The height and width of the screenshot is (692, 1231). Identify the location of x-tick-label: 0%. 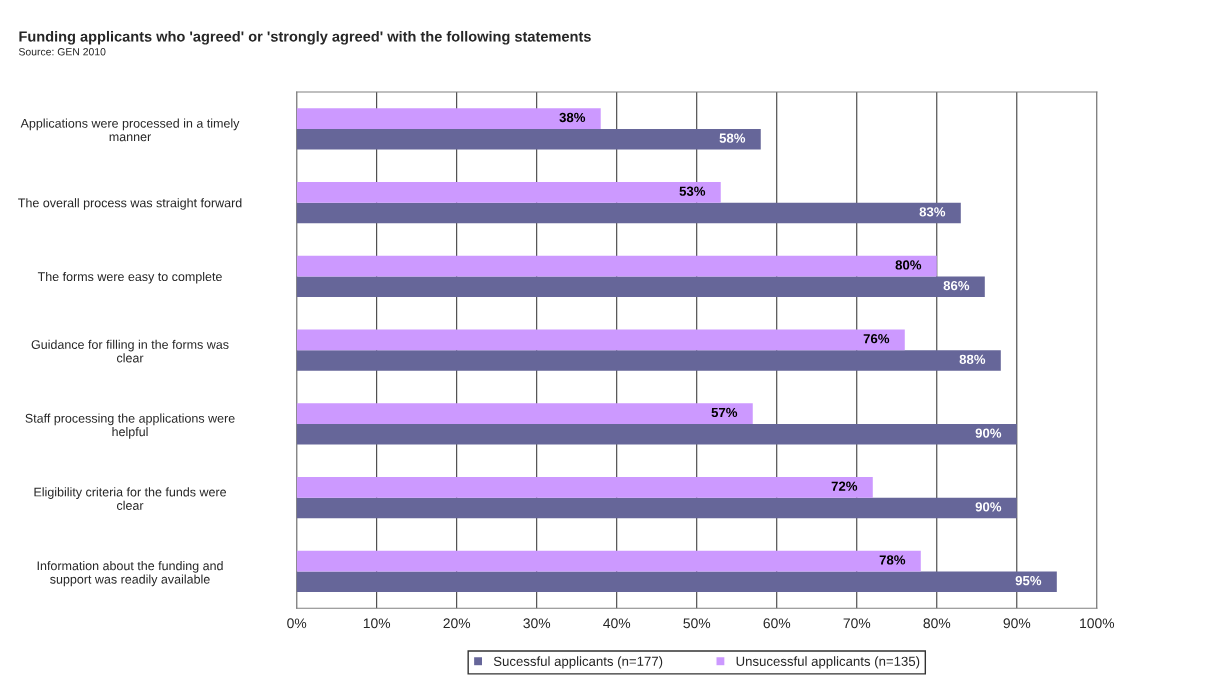
(297, 623).